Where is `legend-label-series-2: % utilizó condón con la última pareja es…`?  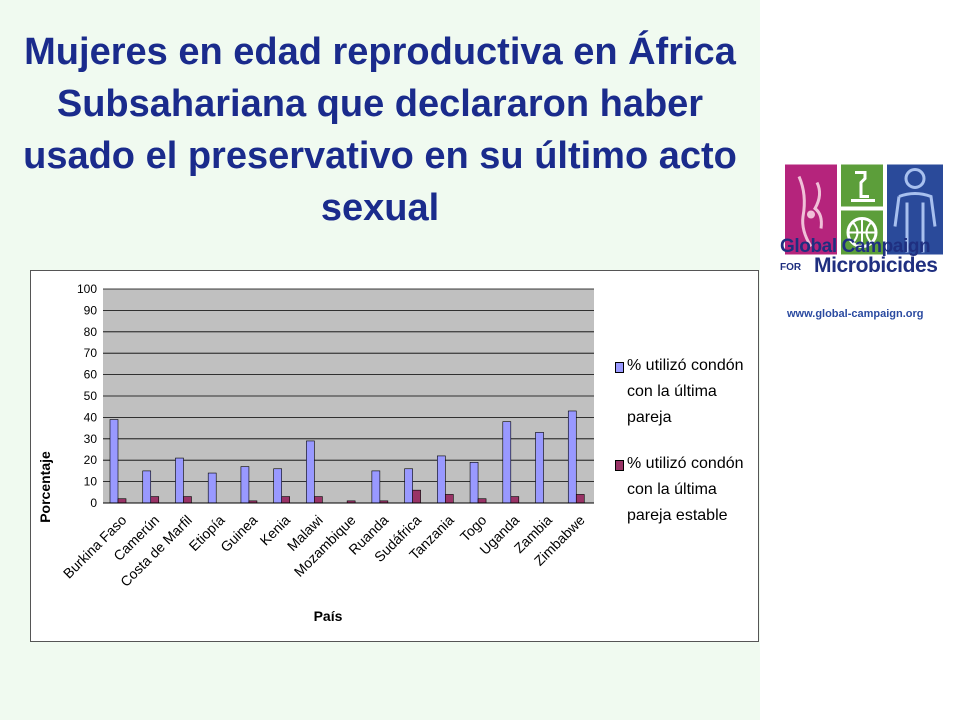 legend-label-series-2: % utilizó condón con la última pareja es… is located at coordinates (685, 489).